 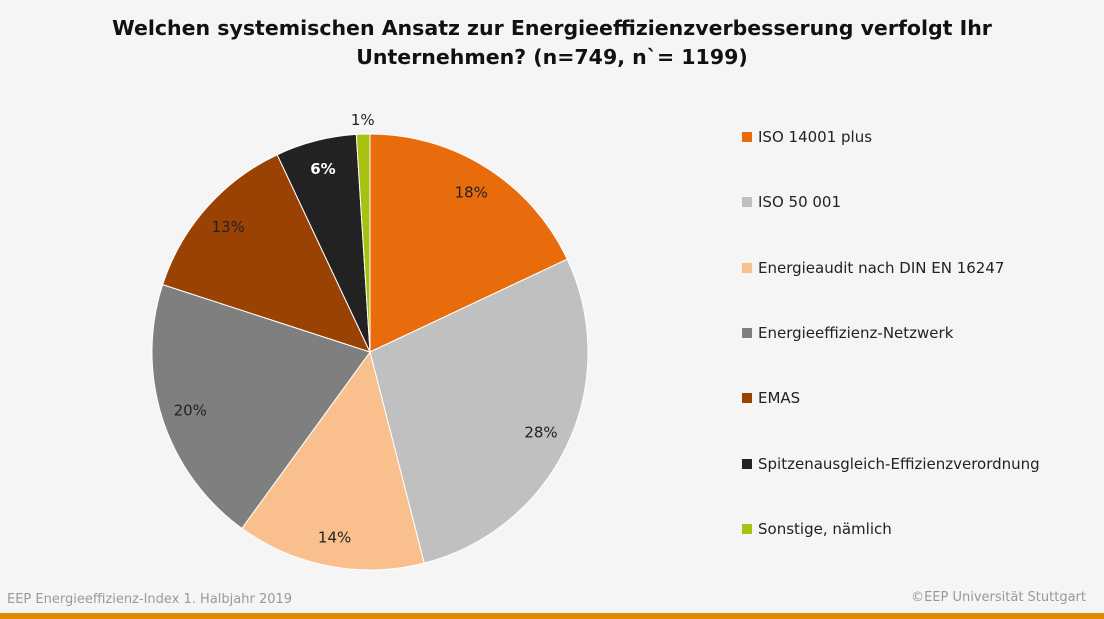 What do you see at coordinates (800, 202) in the screenshot?
I see `legend-label: ISO 50 001` at bounding box center [800, 202].